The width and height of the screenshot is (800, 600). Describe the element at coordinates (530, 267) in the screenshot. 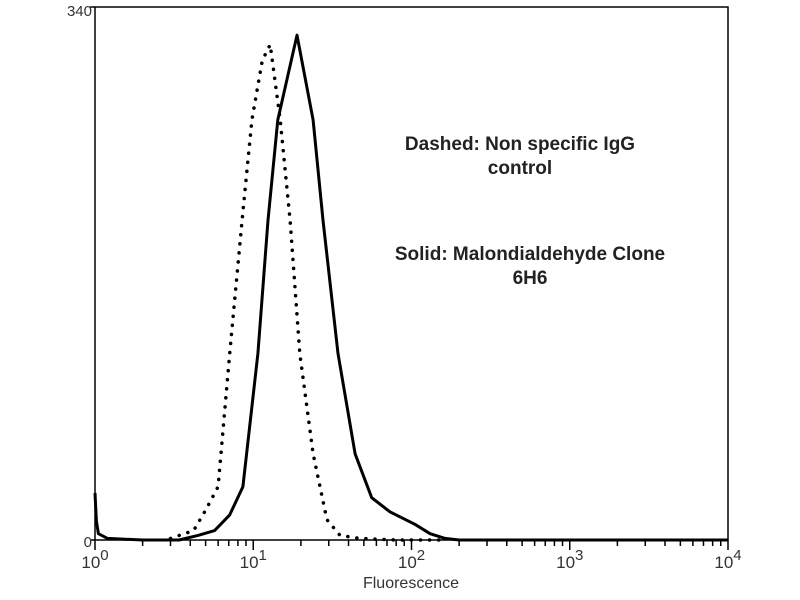

I see `annotation-solid: Solid: Malondialdehyde Clone 6H6` at that location.